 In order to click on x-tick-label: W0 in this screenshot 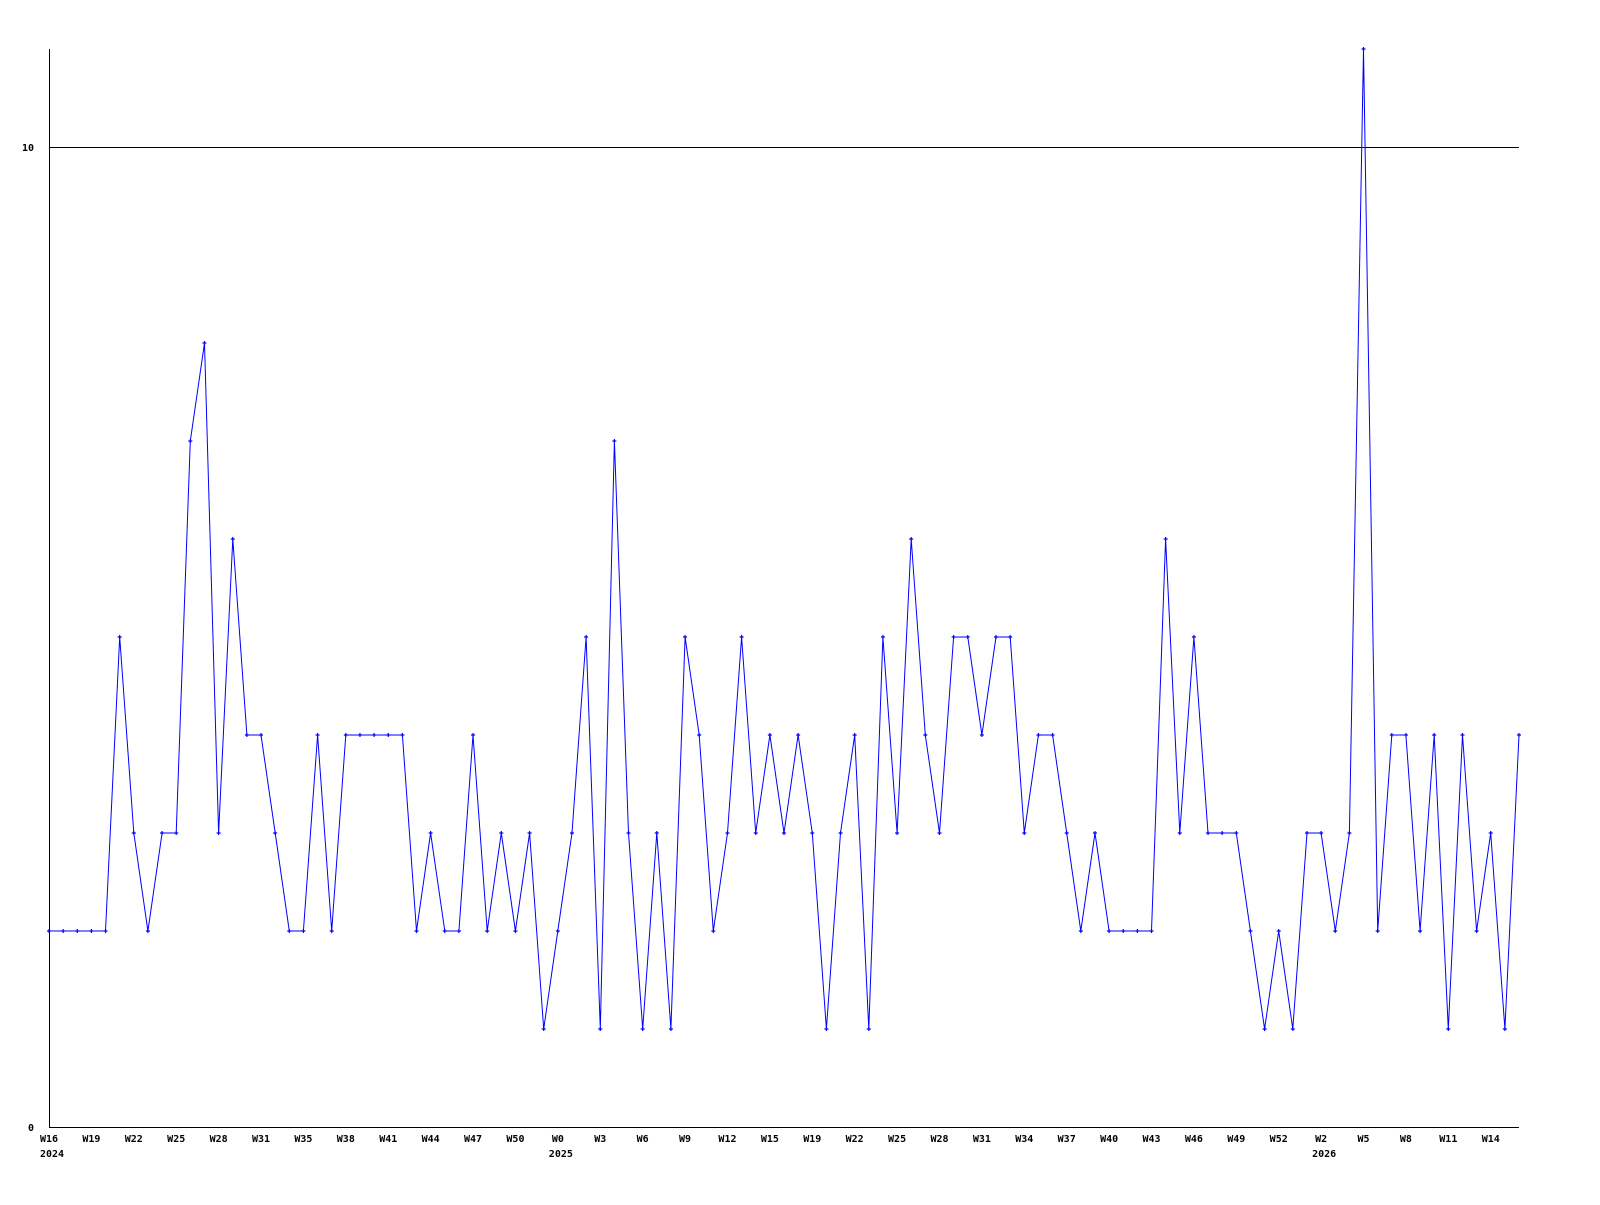, I will do `click(558, 1139)`.